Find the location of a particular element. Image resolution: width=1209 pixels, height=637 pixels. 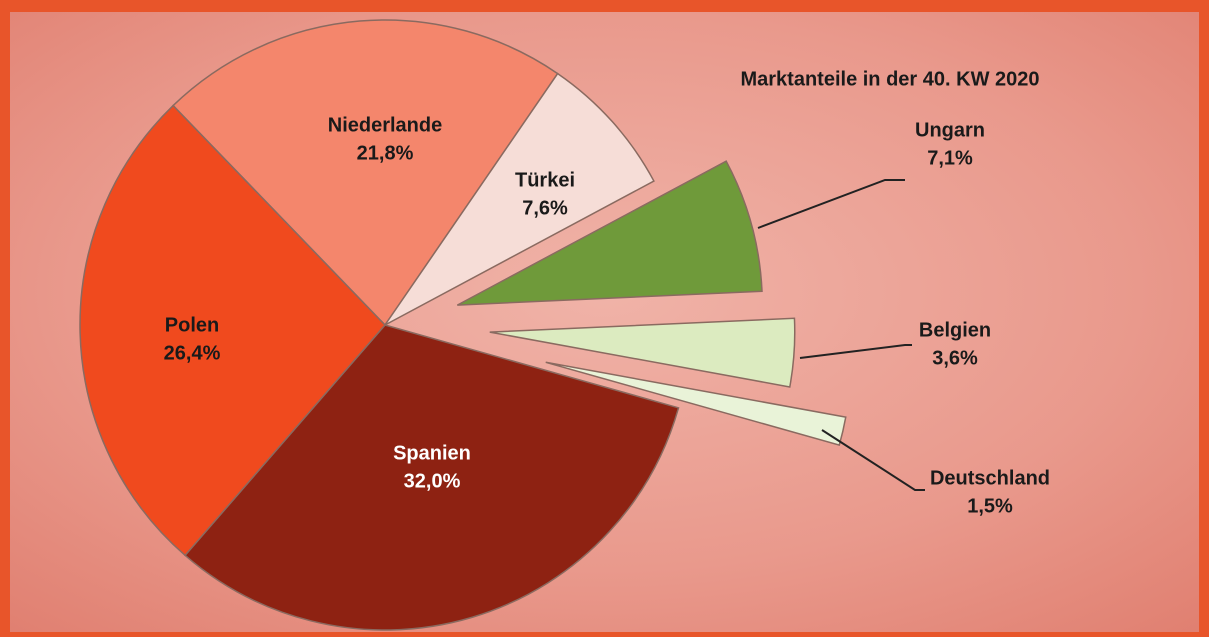

slice-label: Niederlande is located at coordinates (385, 125).